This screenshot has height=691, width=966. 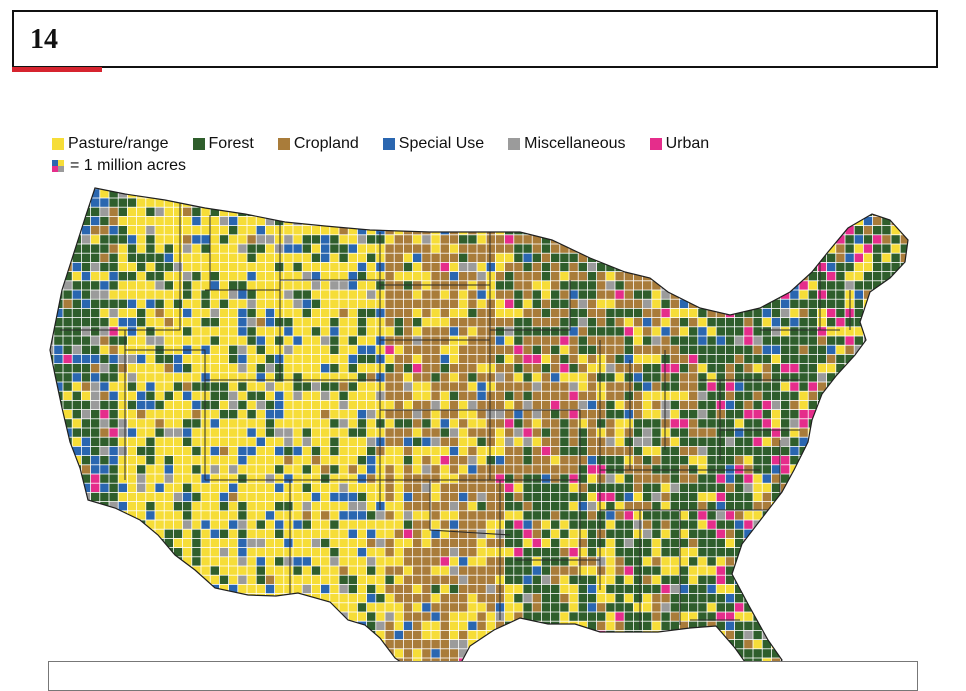 What do you see at coordinates (283, 144) in the screenshot?
I see `cropland-swatch` at bounding box center [283, 144].